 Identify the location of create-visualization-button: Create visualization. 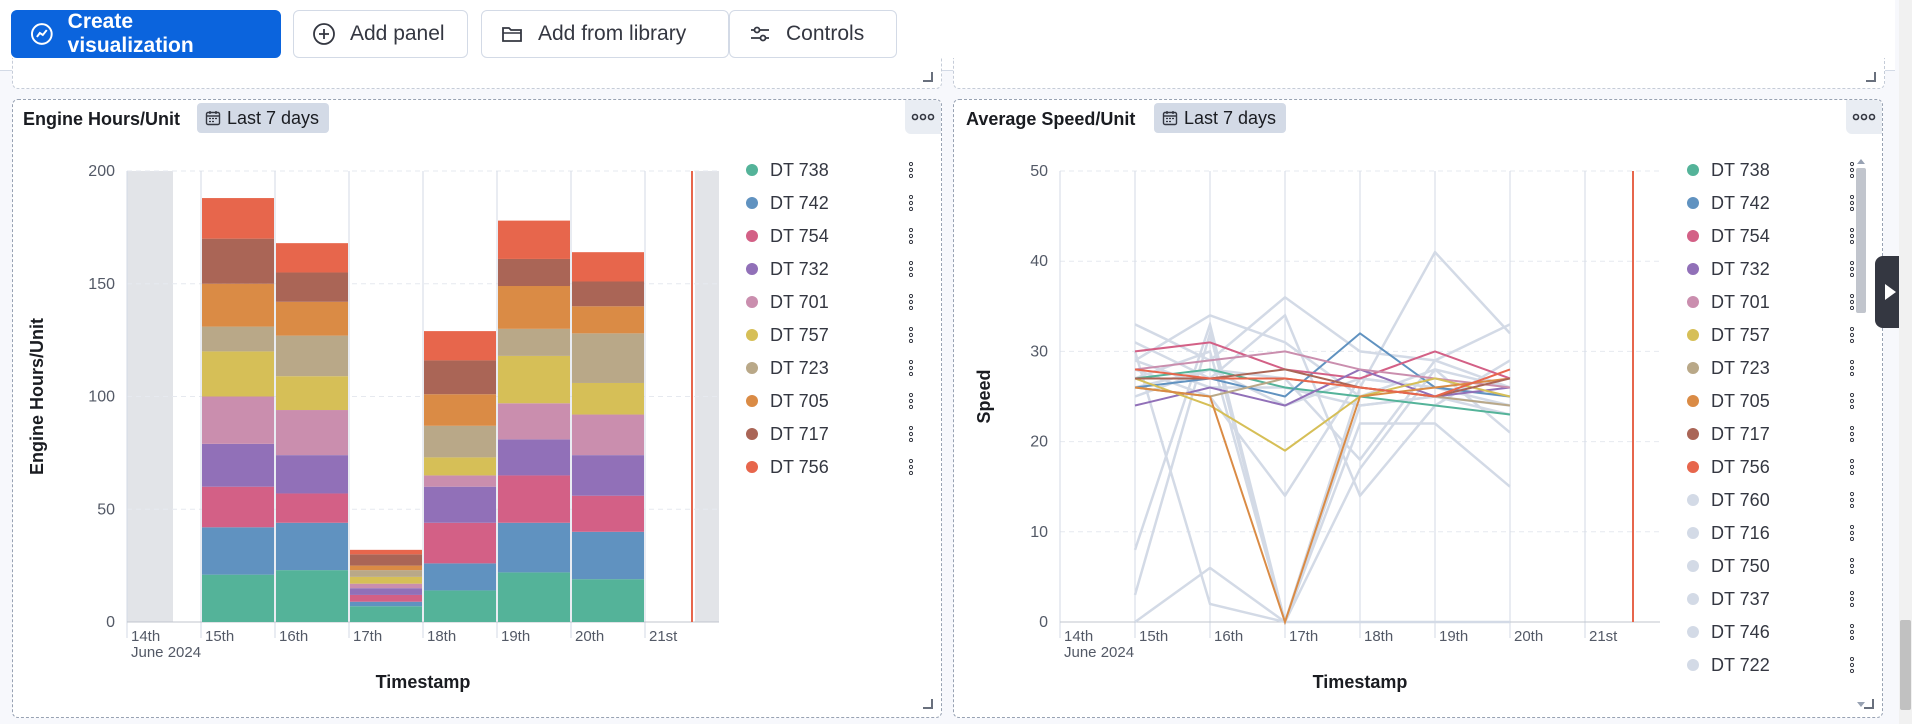
(146, 34).